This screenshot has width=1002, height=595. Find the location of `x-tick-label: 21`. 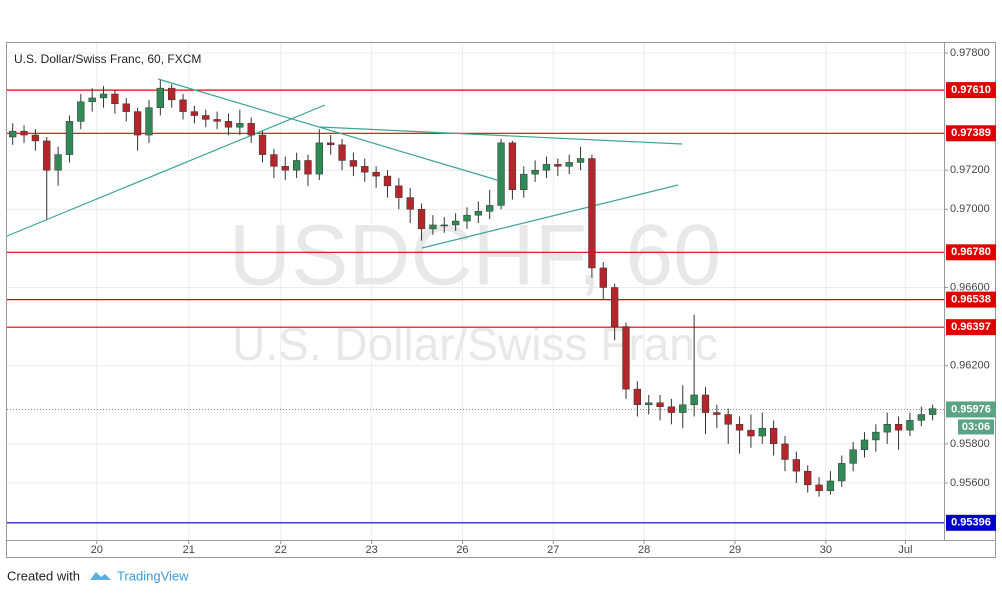

x-tick-label: 21 is located at coordinates (189, 550).